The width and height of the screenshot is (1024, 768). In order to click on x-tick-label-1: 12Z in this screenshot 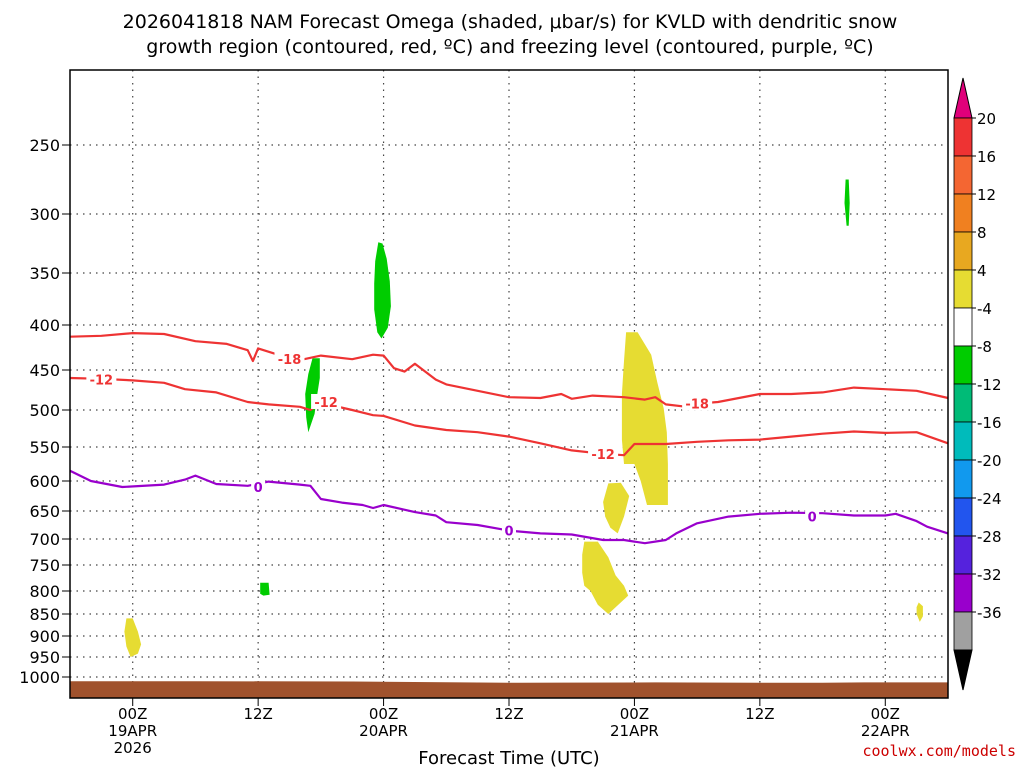, I will do `click(257, 714)`.